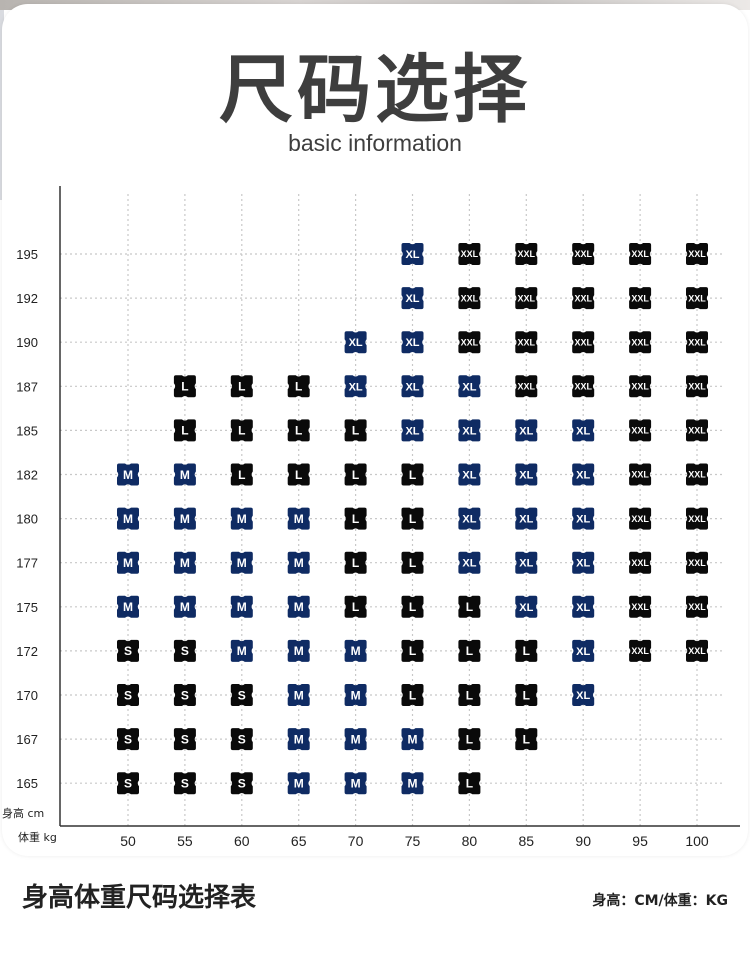 The height and width of the screenshot is (958, 750). What do you see at coordinates (27, 254) in the screenshot?
I see `y-tick-label: 195` at bounding box center [27, 254].